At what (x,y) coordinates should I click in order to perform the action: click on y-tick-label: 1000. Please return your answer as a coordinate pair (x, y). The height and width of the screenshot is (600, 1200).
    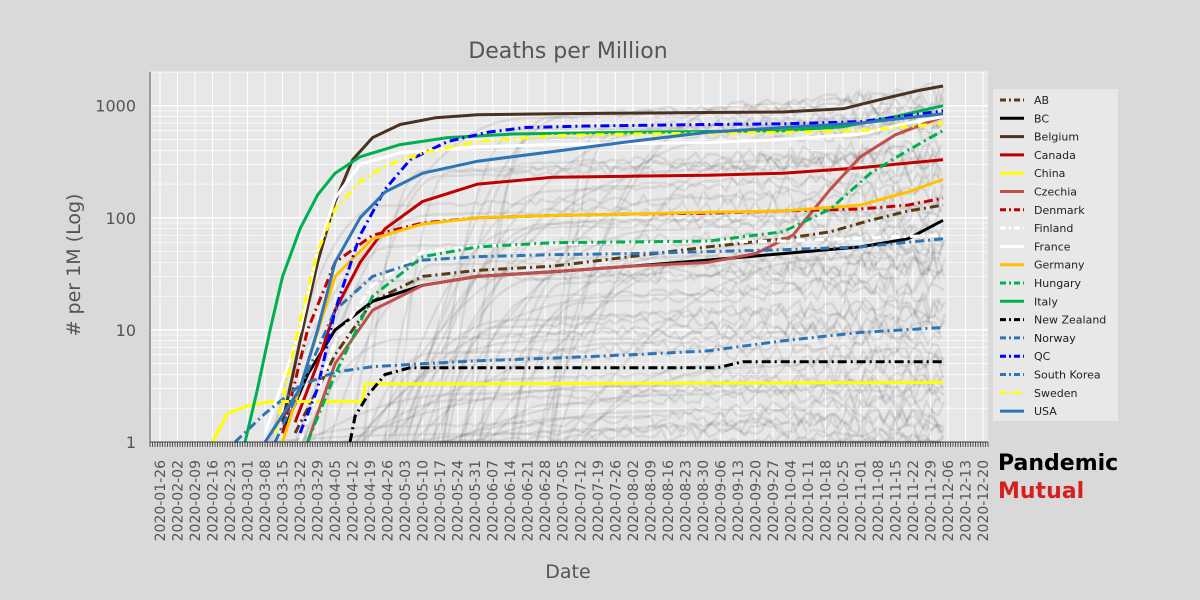
    Looking at the image, I should click on (115, 106).